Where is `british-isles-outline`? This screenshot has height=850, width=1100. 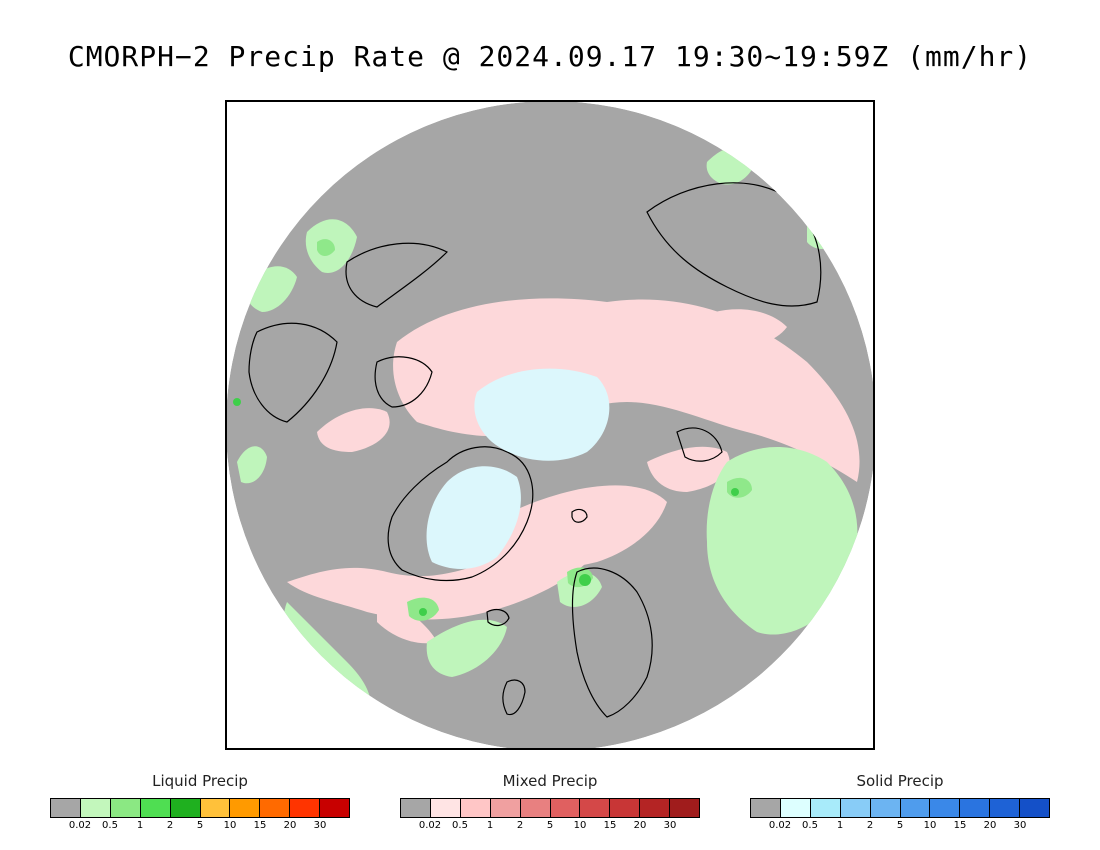
british-isles-outline is located at coordinates (514, 697).